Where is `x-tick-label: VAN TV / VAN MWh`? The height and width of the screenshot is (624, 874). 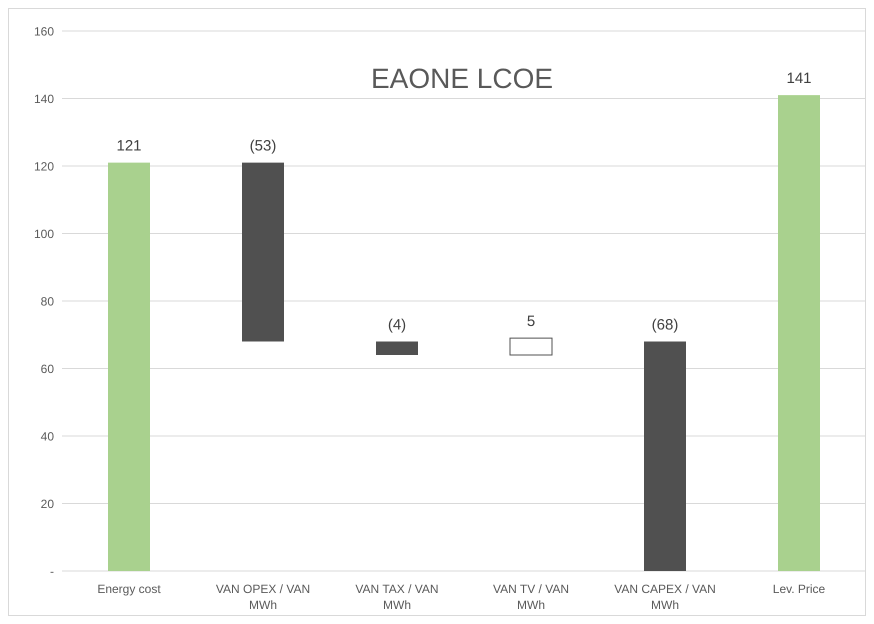
x-tick-label: VAN TV / VAN MWh is located at coordinates (531, 597).